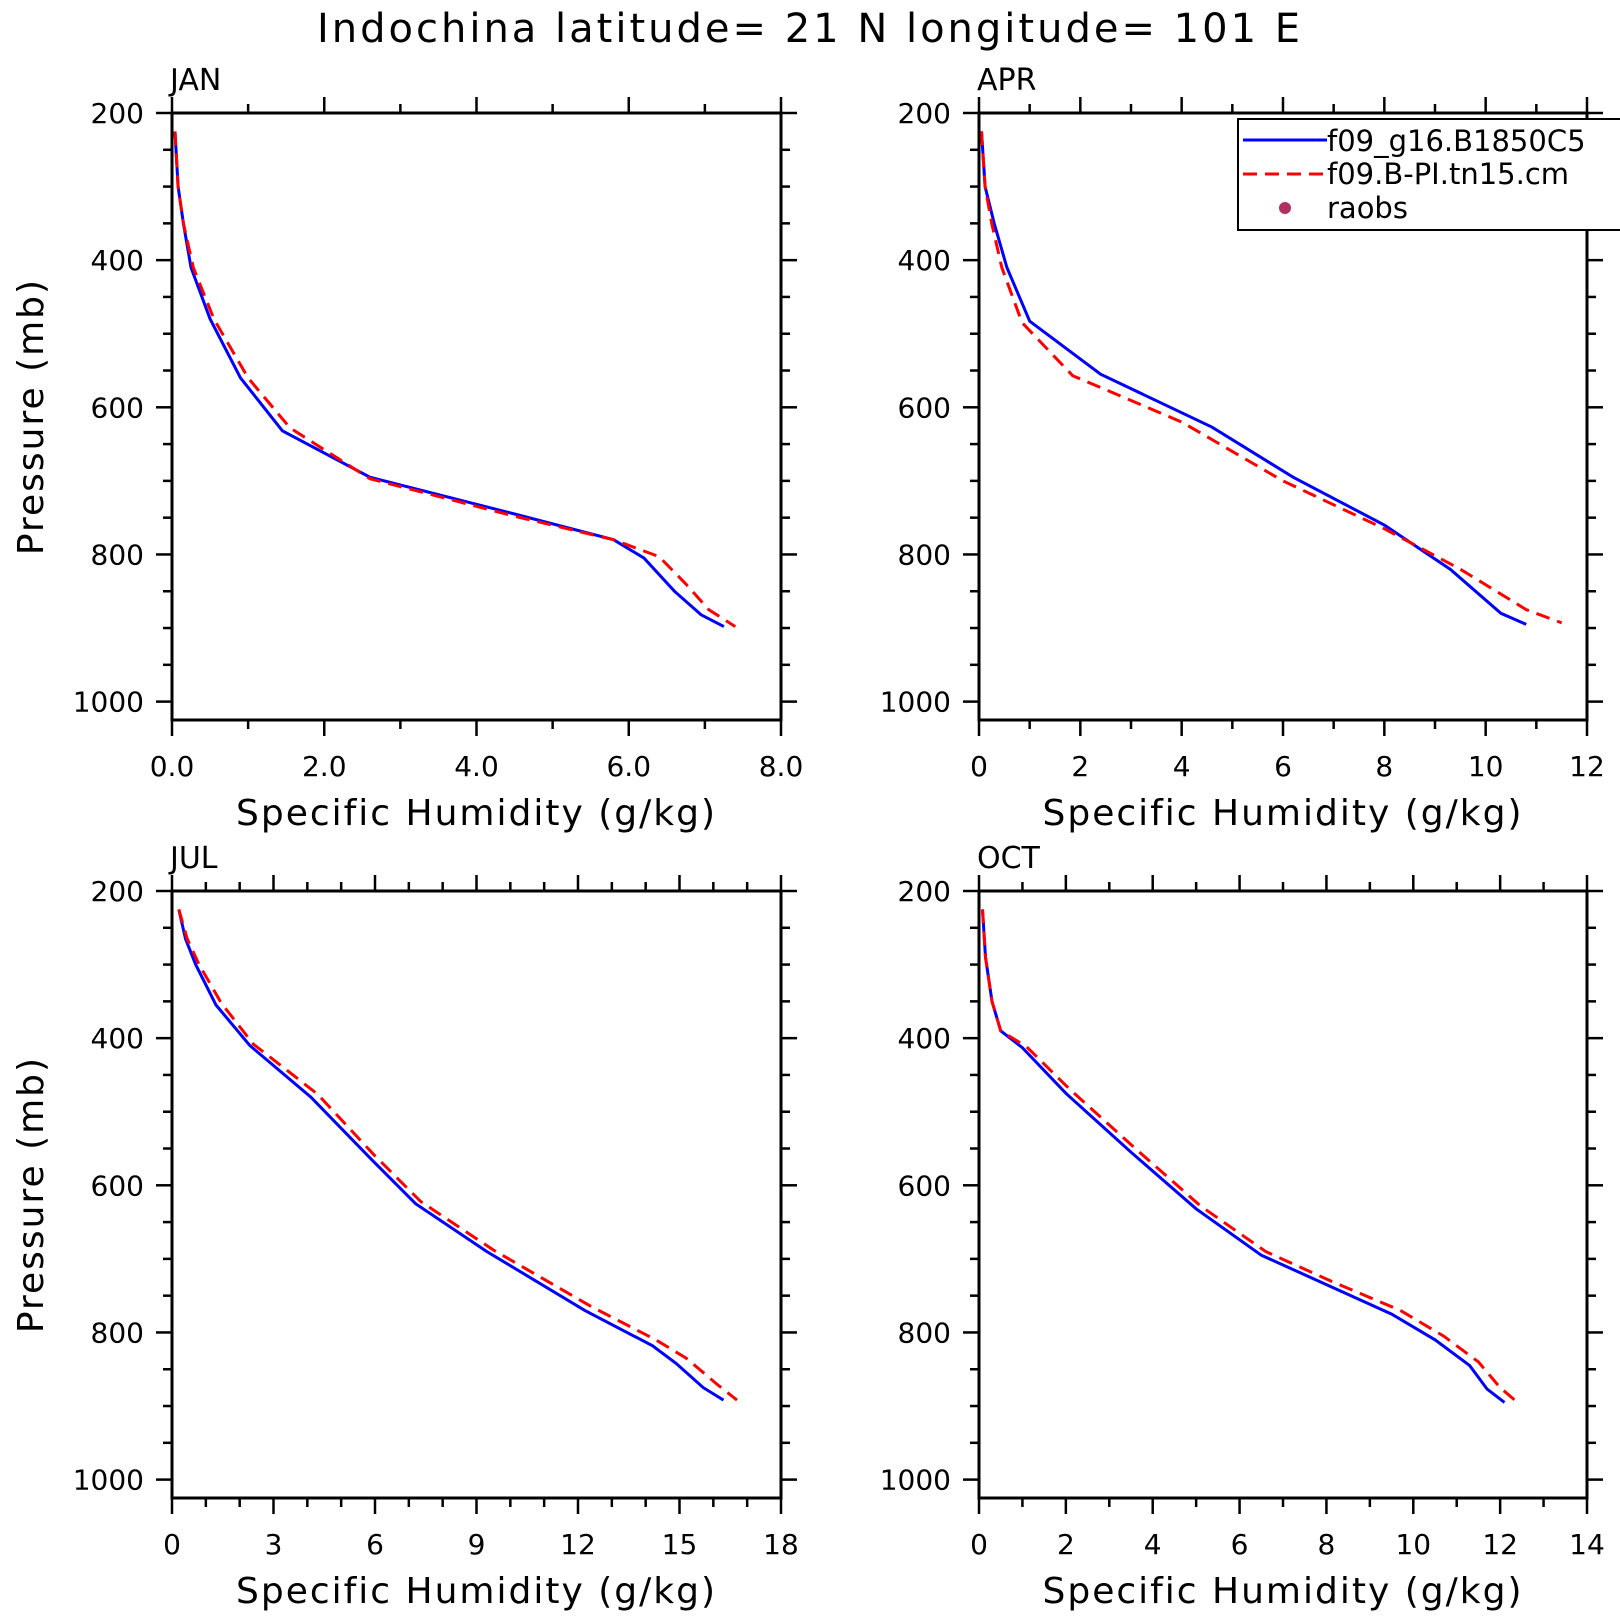  I want to click on panel-label: JAN, so click(194, 80).